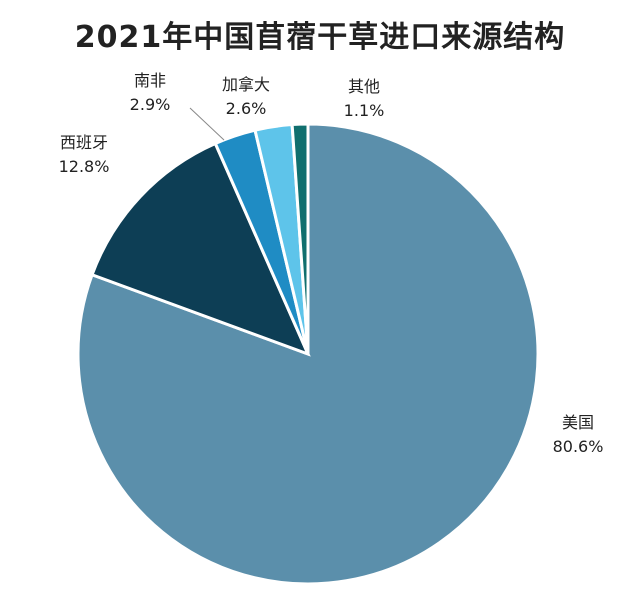 This screenshot has height=592, width=640. I want to click on slice-value-0: 80.6%, so click(578, 446).